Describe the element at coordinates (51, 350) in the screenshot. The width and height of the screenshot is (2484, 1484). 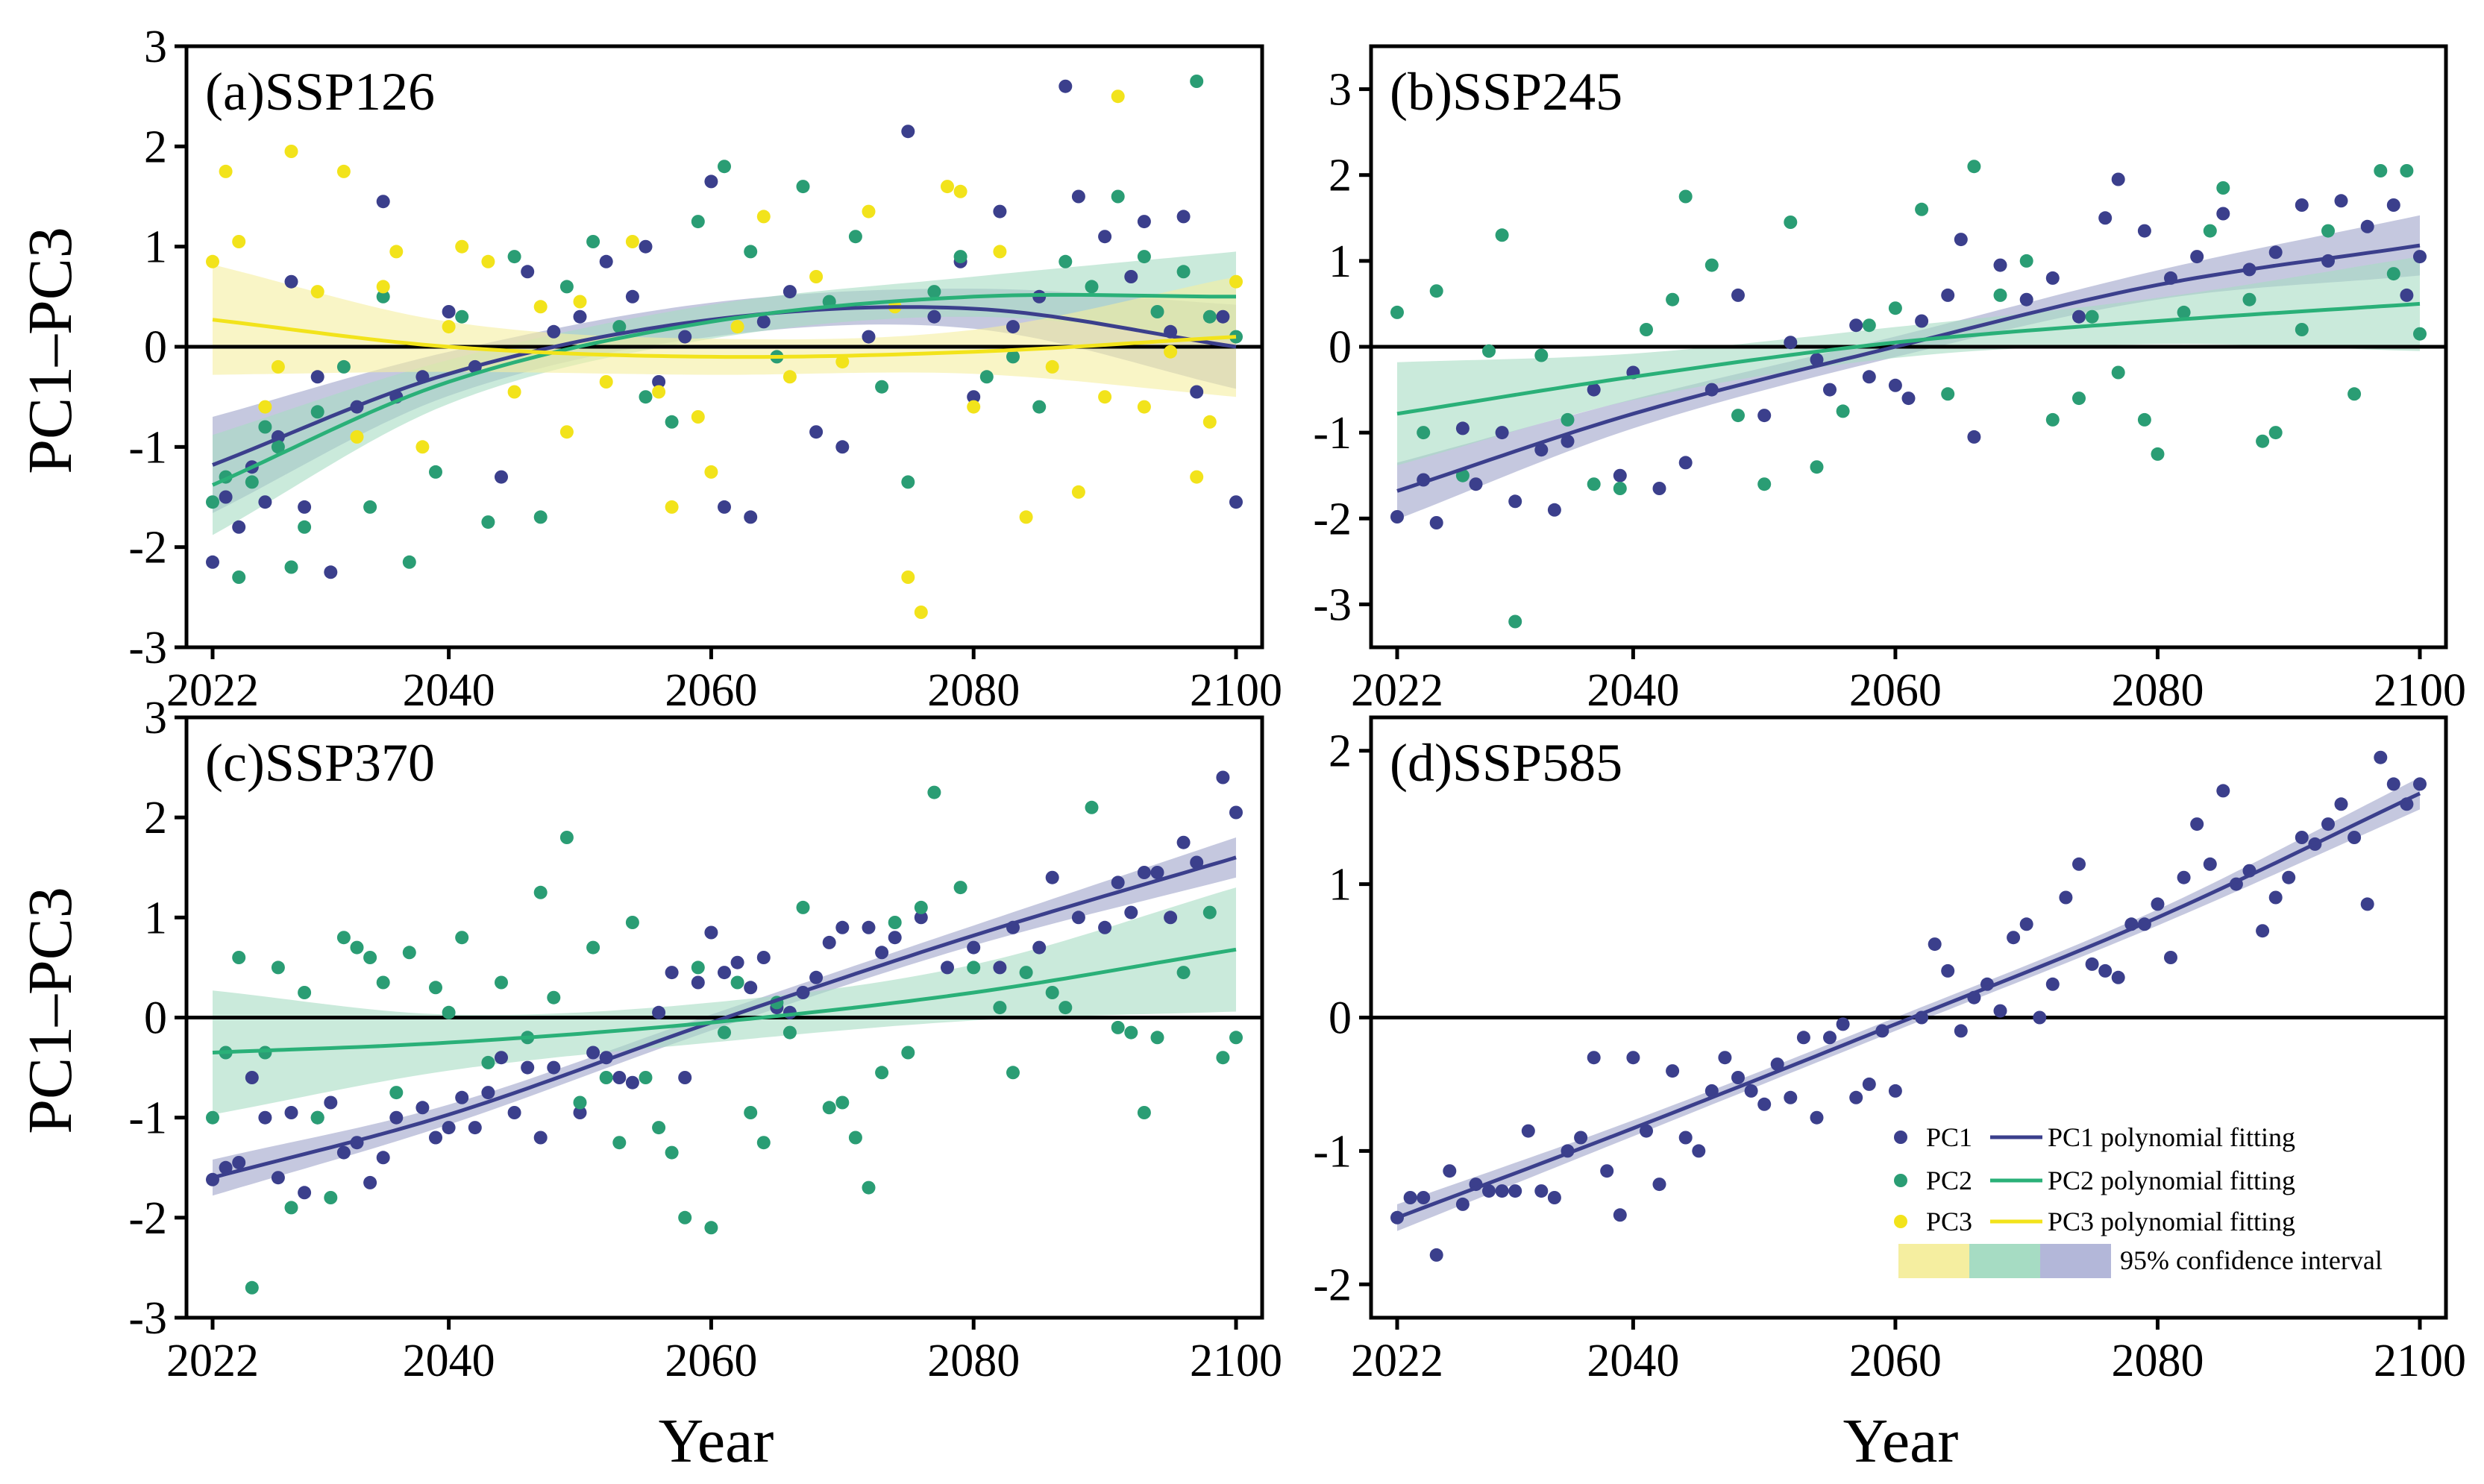
I see `y-axis-title-top: PC1–PC3` at that location.